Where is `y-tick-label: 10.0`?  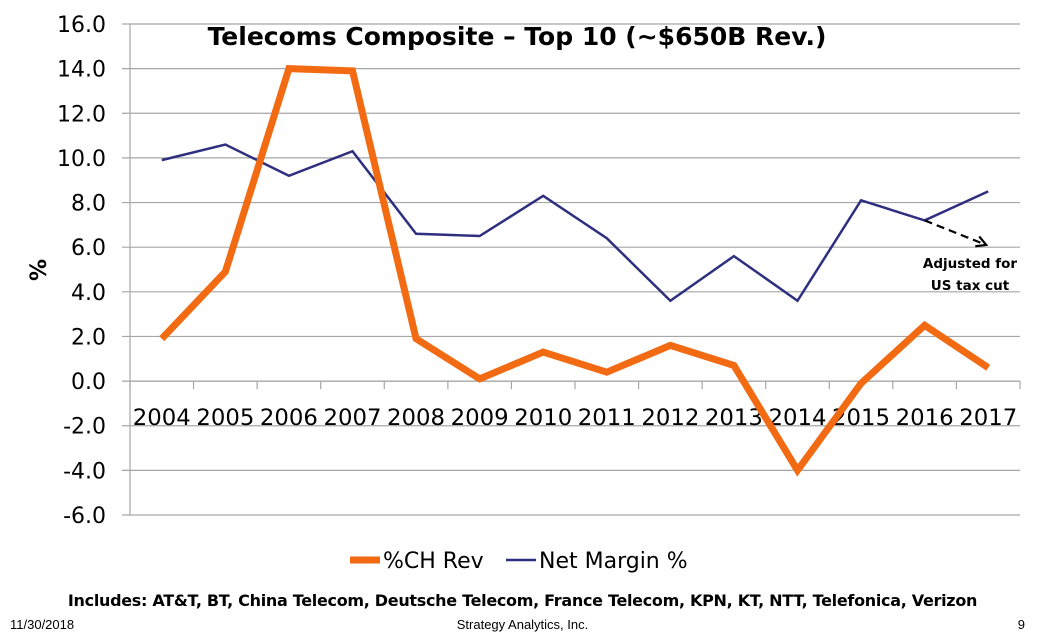
y-tick-label: 10.0 is located at coordinates (81, 159).